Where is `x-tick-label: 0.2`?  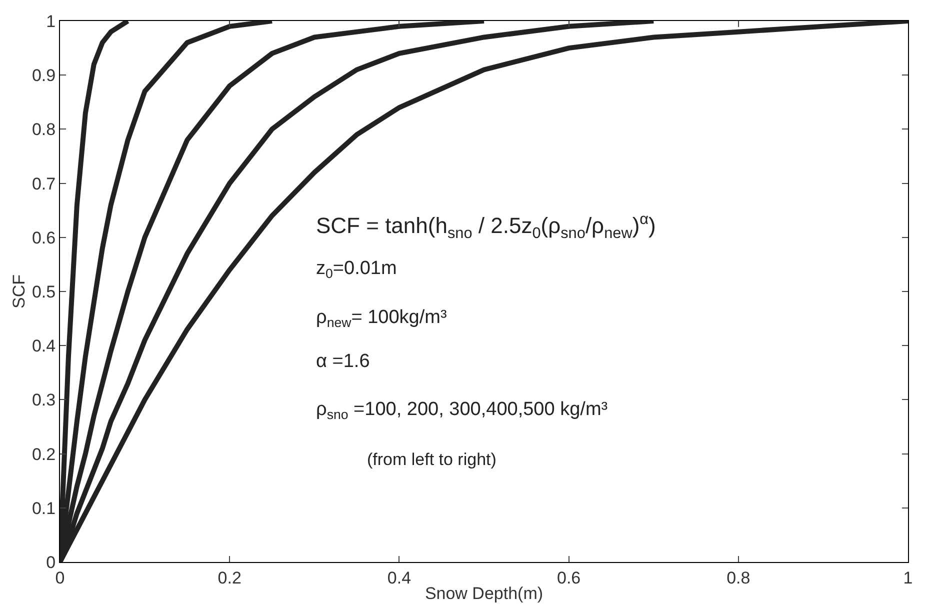
x-tick-label: 0.2 is located at coordinates (230, 578).